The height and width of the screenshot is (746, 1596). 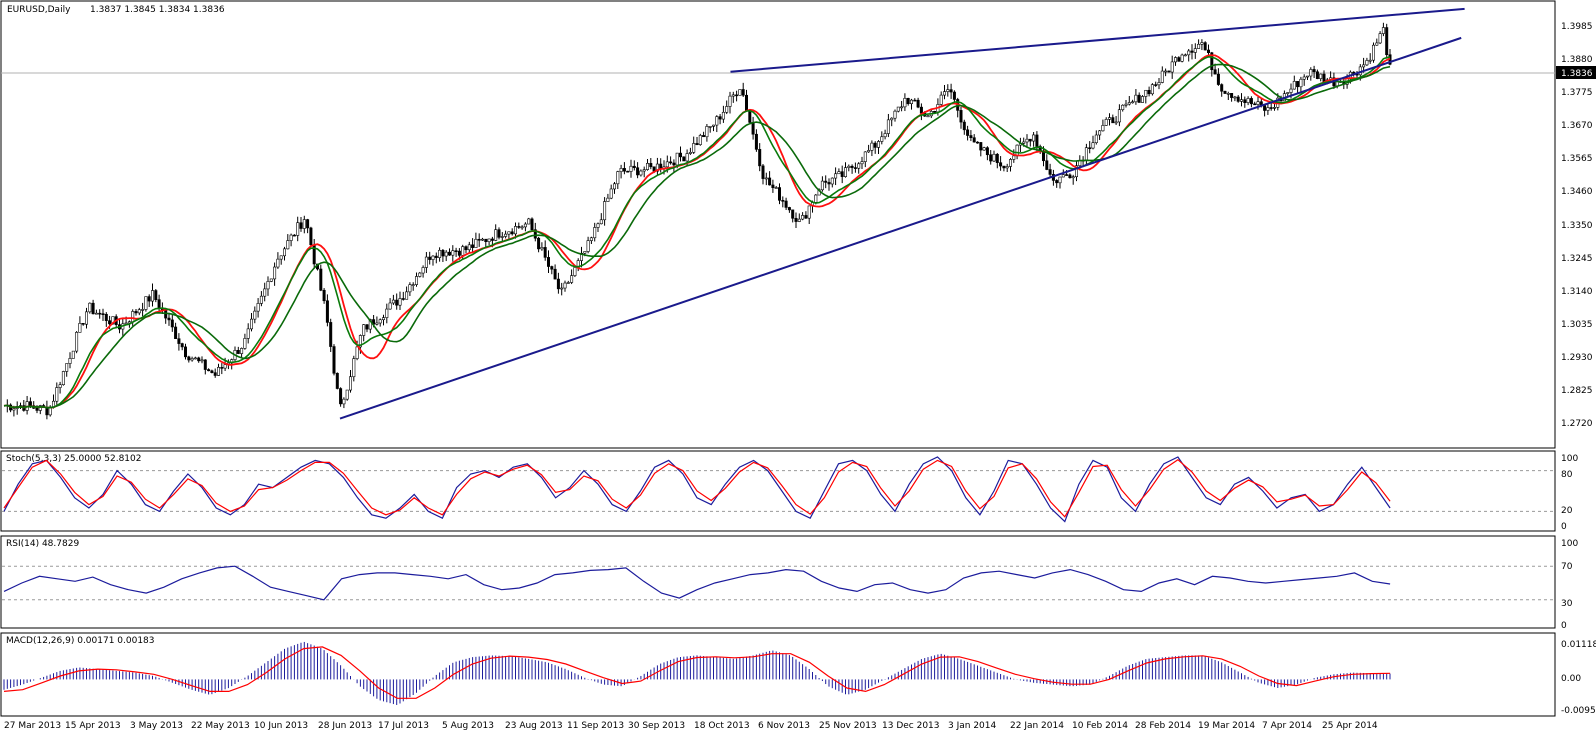 I want to click on current-price-badge, so click(x=1576, y=72).